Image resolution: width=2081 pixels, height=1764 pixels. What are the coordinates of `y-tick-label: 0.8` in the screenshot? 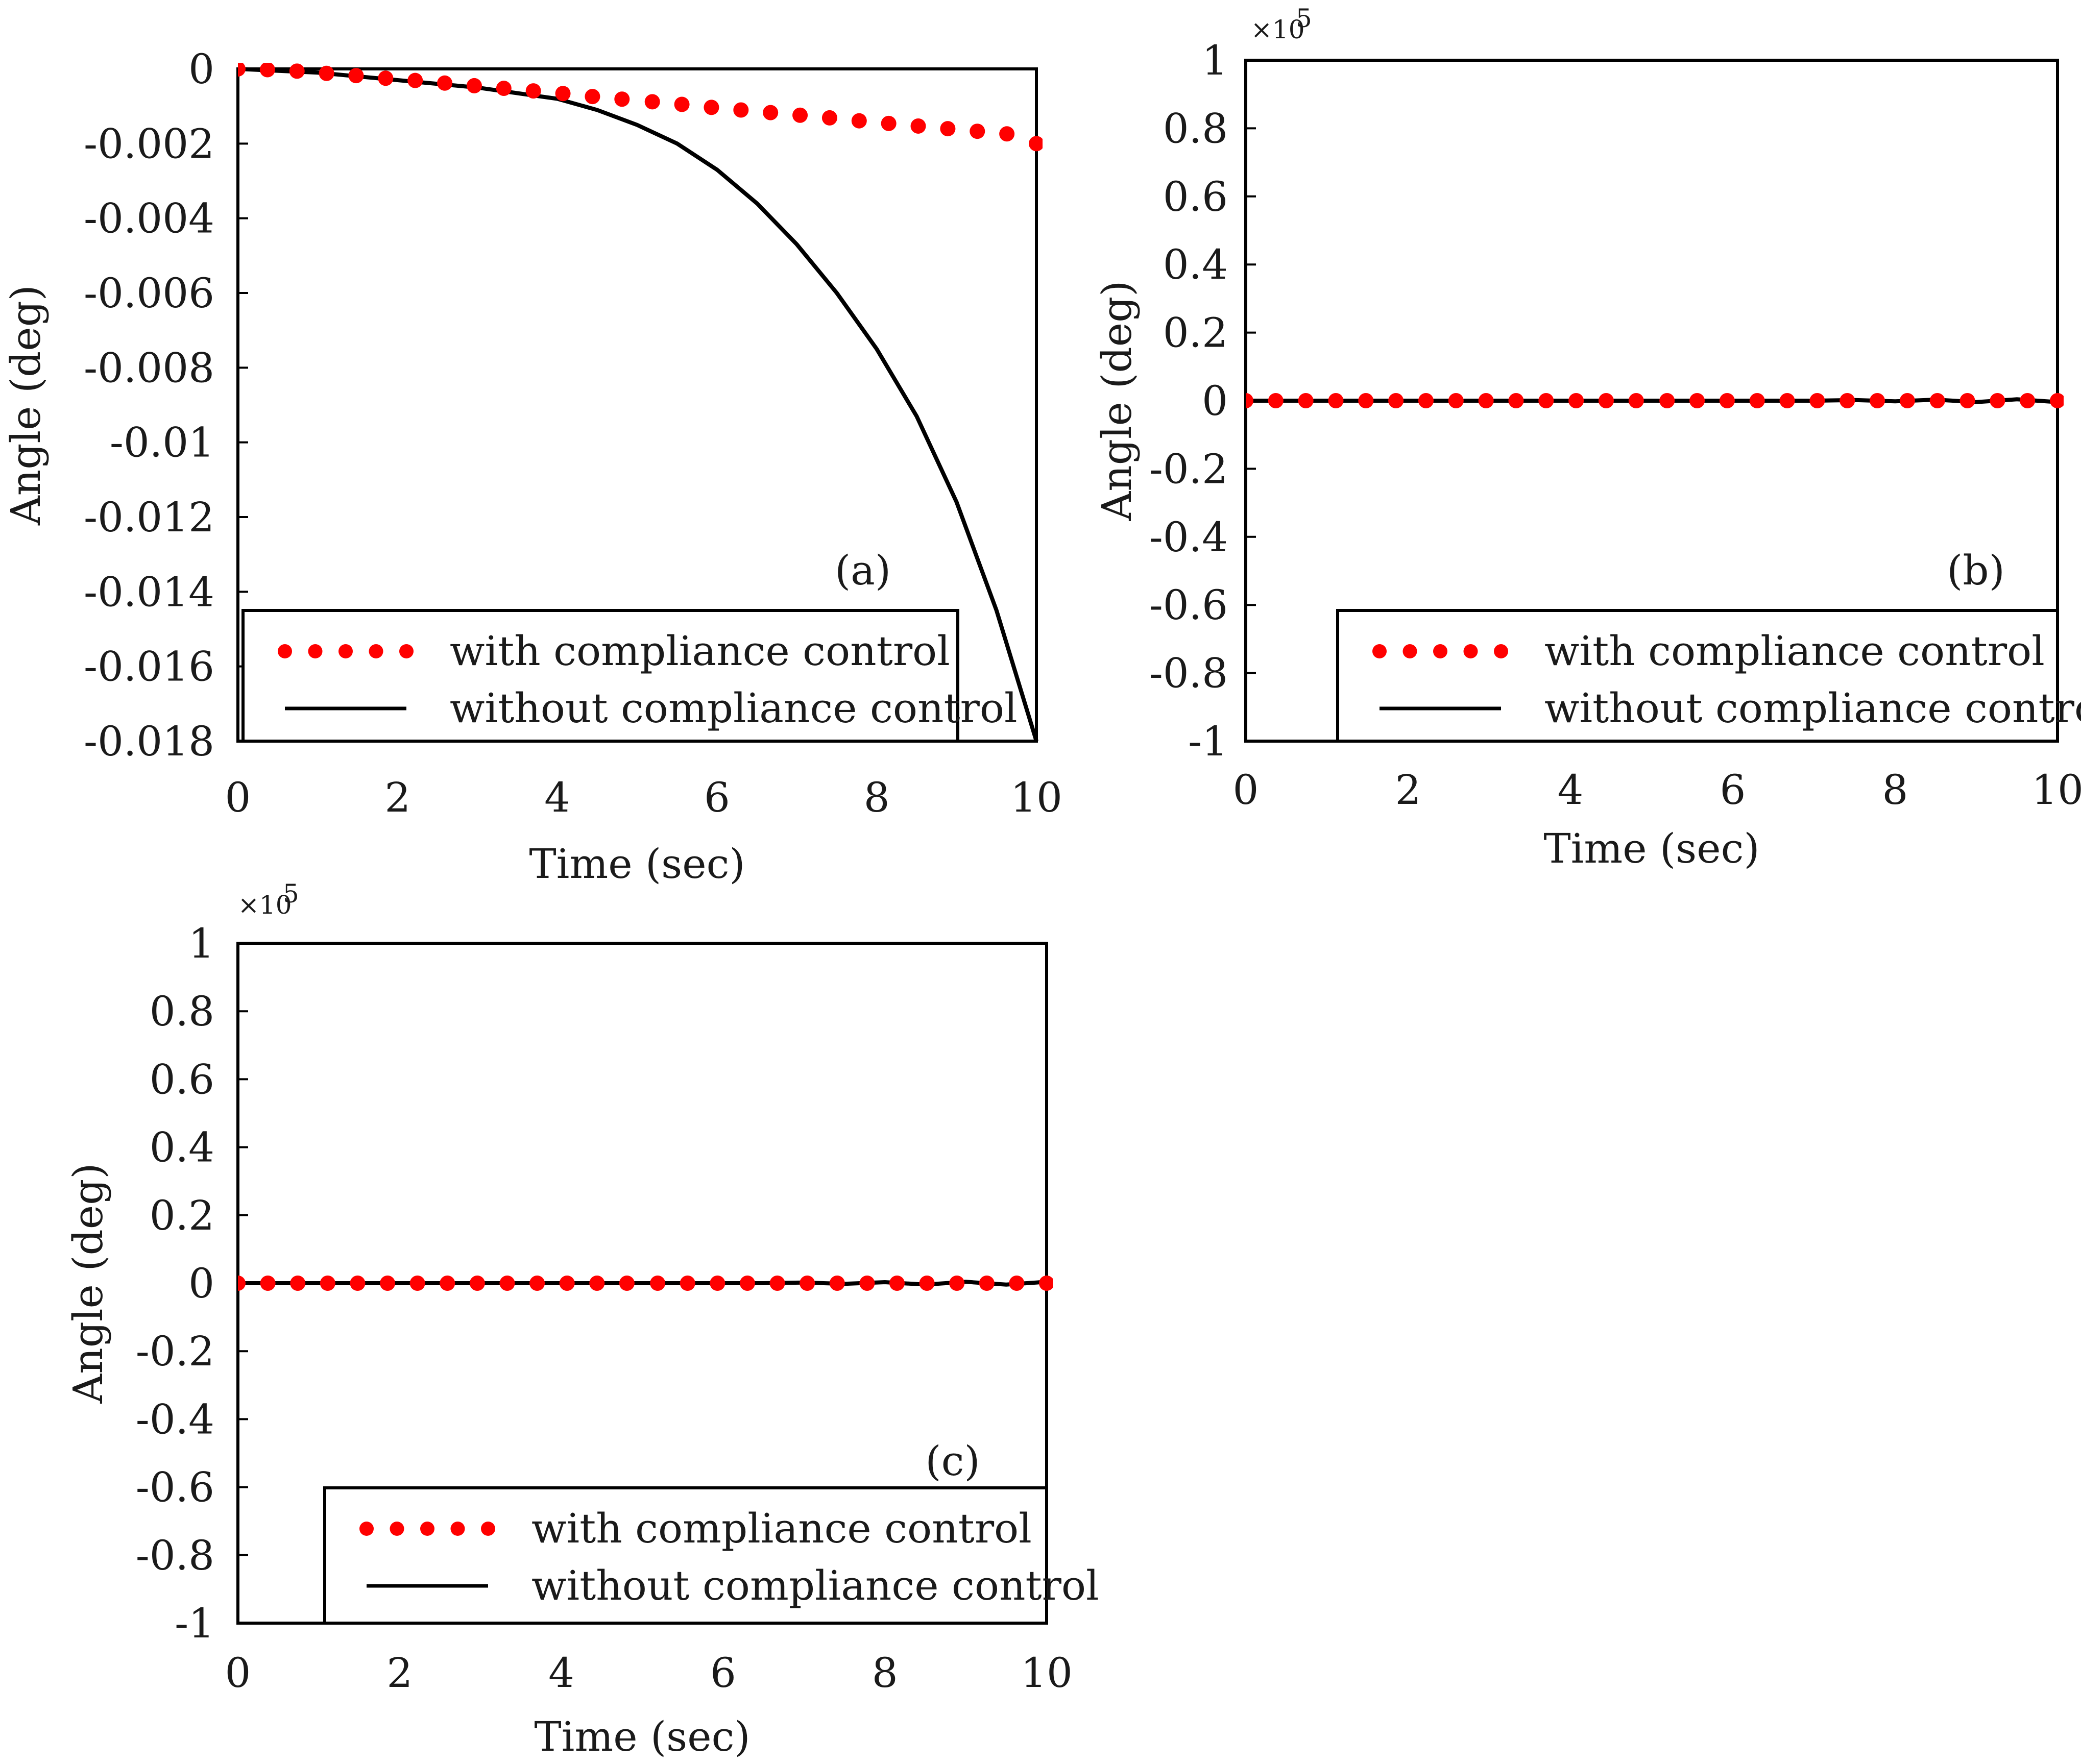 It's located at (1195, 128).